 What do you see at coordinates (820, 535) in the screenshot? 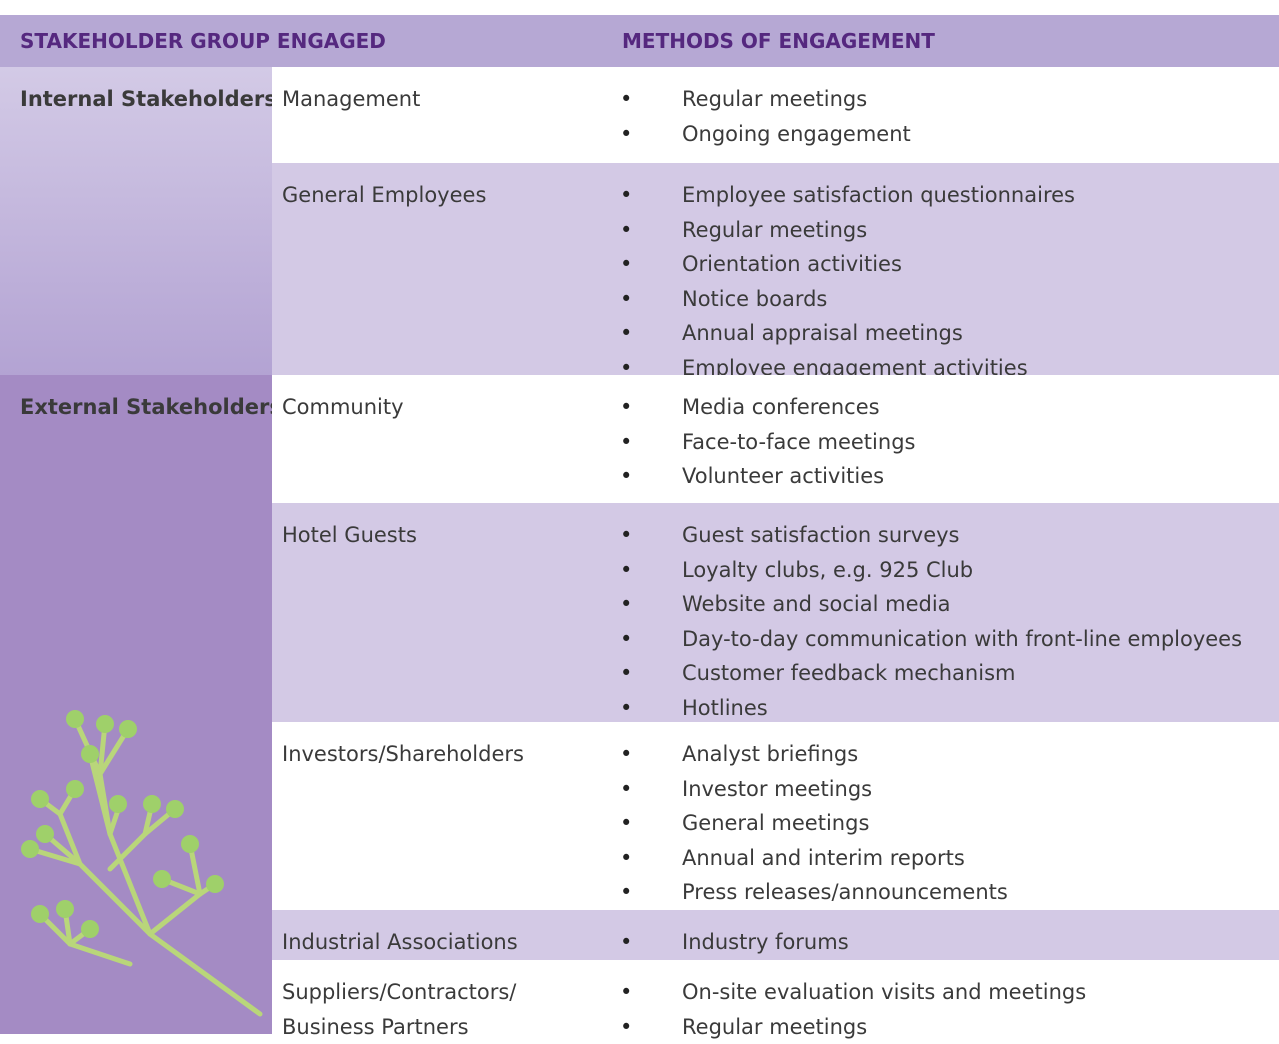
I see `method: Guest satisfaction surveys` at bounding box center [820, 535].